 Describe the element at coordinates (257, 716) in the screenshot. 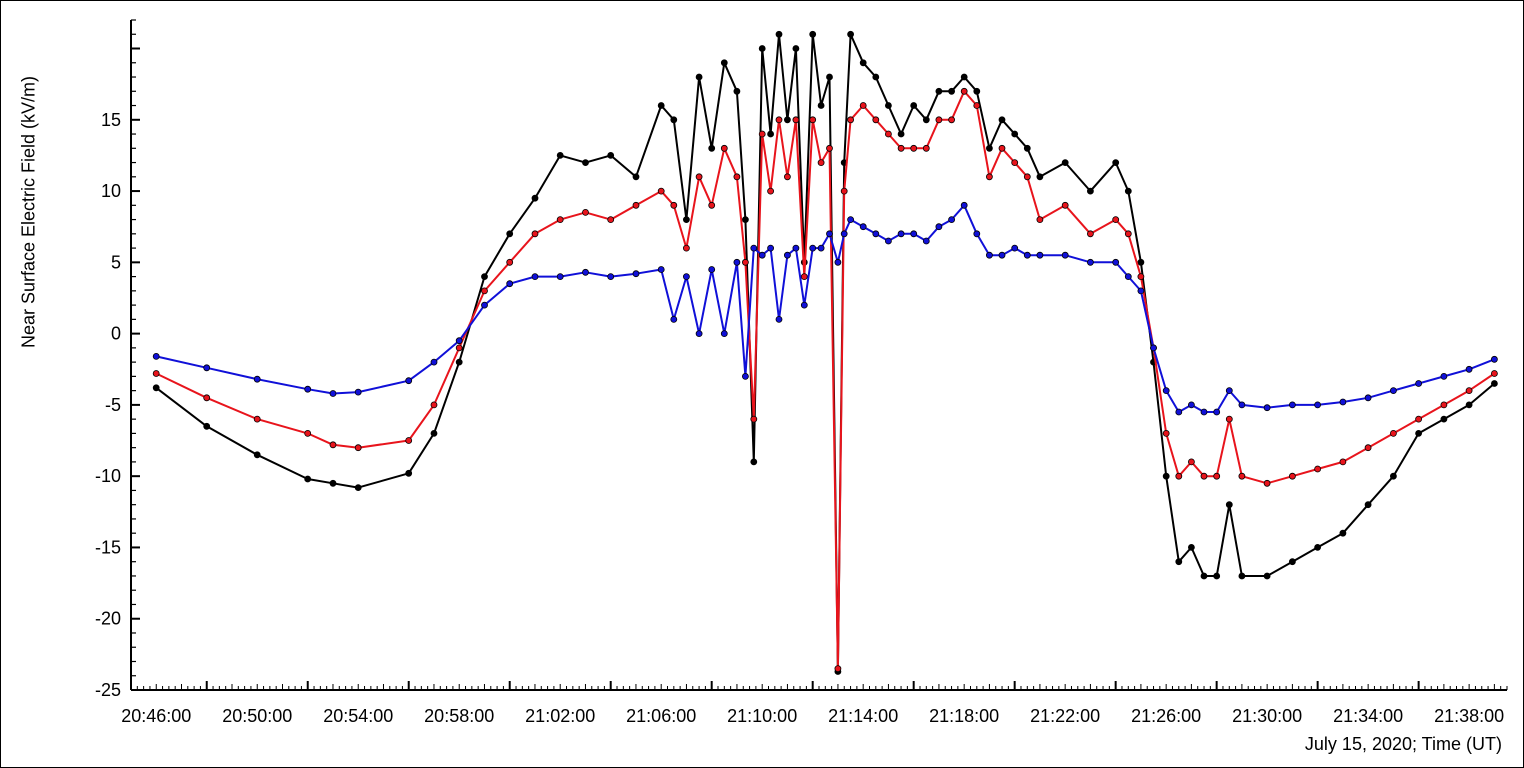

I see `x-tick-label: 20:50:00` at that location.